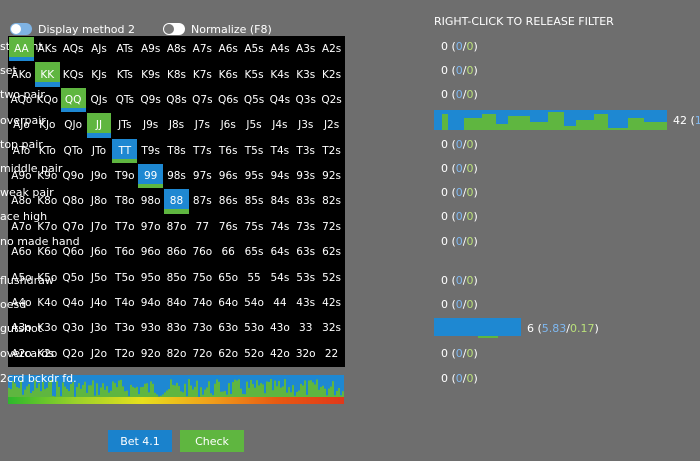 This screenshot has height=461, width=700. What do you see at coordinates (331, 125) in the screenshot?
I see `hand-cell-J2s: J2s` at bounding box center [331, 125].